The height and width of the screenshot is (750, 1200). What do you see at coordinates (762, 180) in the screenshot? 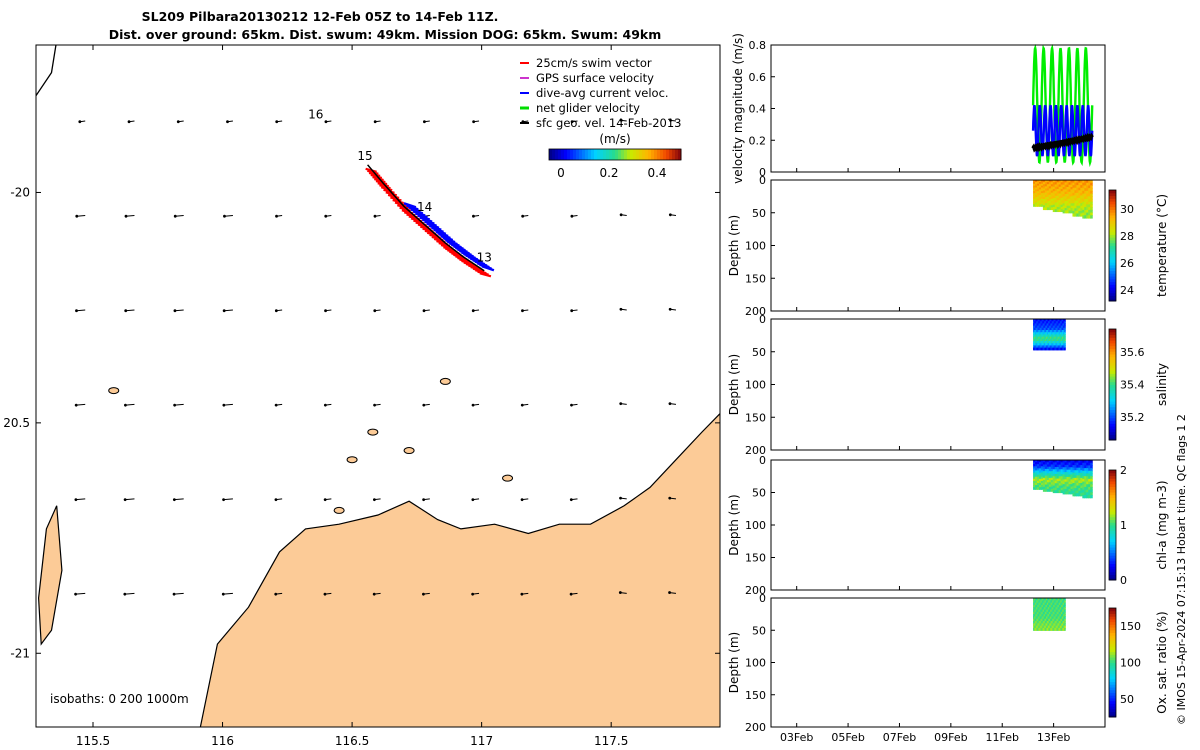
I see `temperature-y-tick-label: 0` at bounding box center [762, 180].